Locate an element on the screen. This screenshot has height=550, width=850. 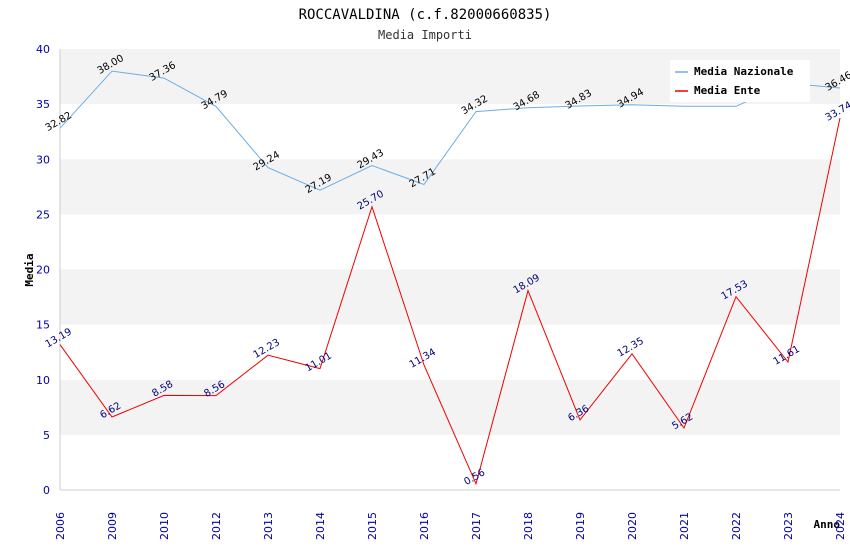
legend-label-nazionale: Media Nazionale is located at coordinates (744, 71).